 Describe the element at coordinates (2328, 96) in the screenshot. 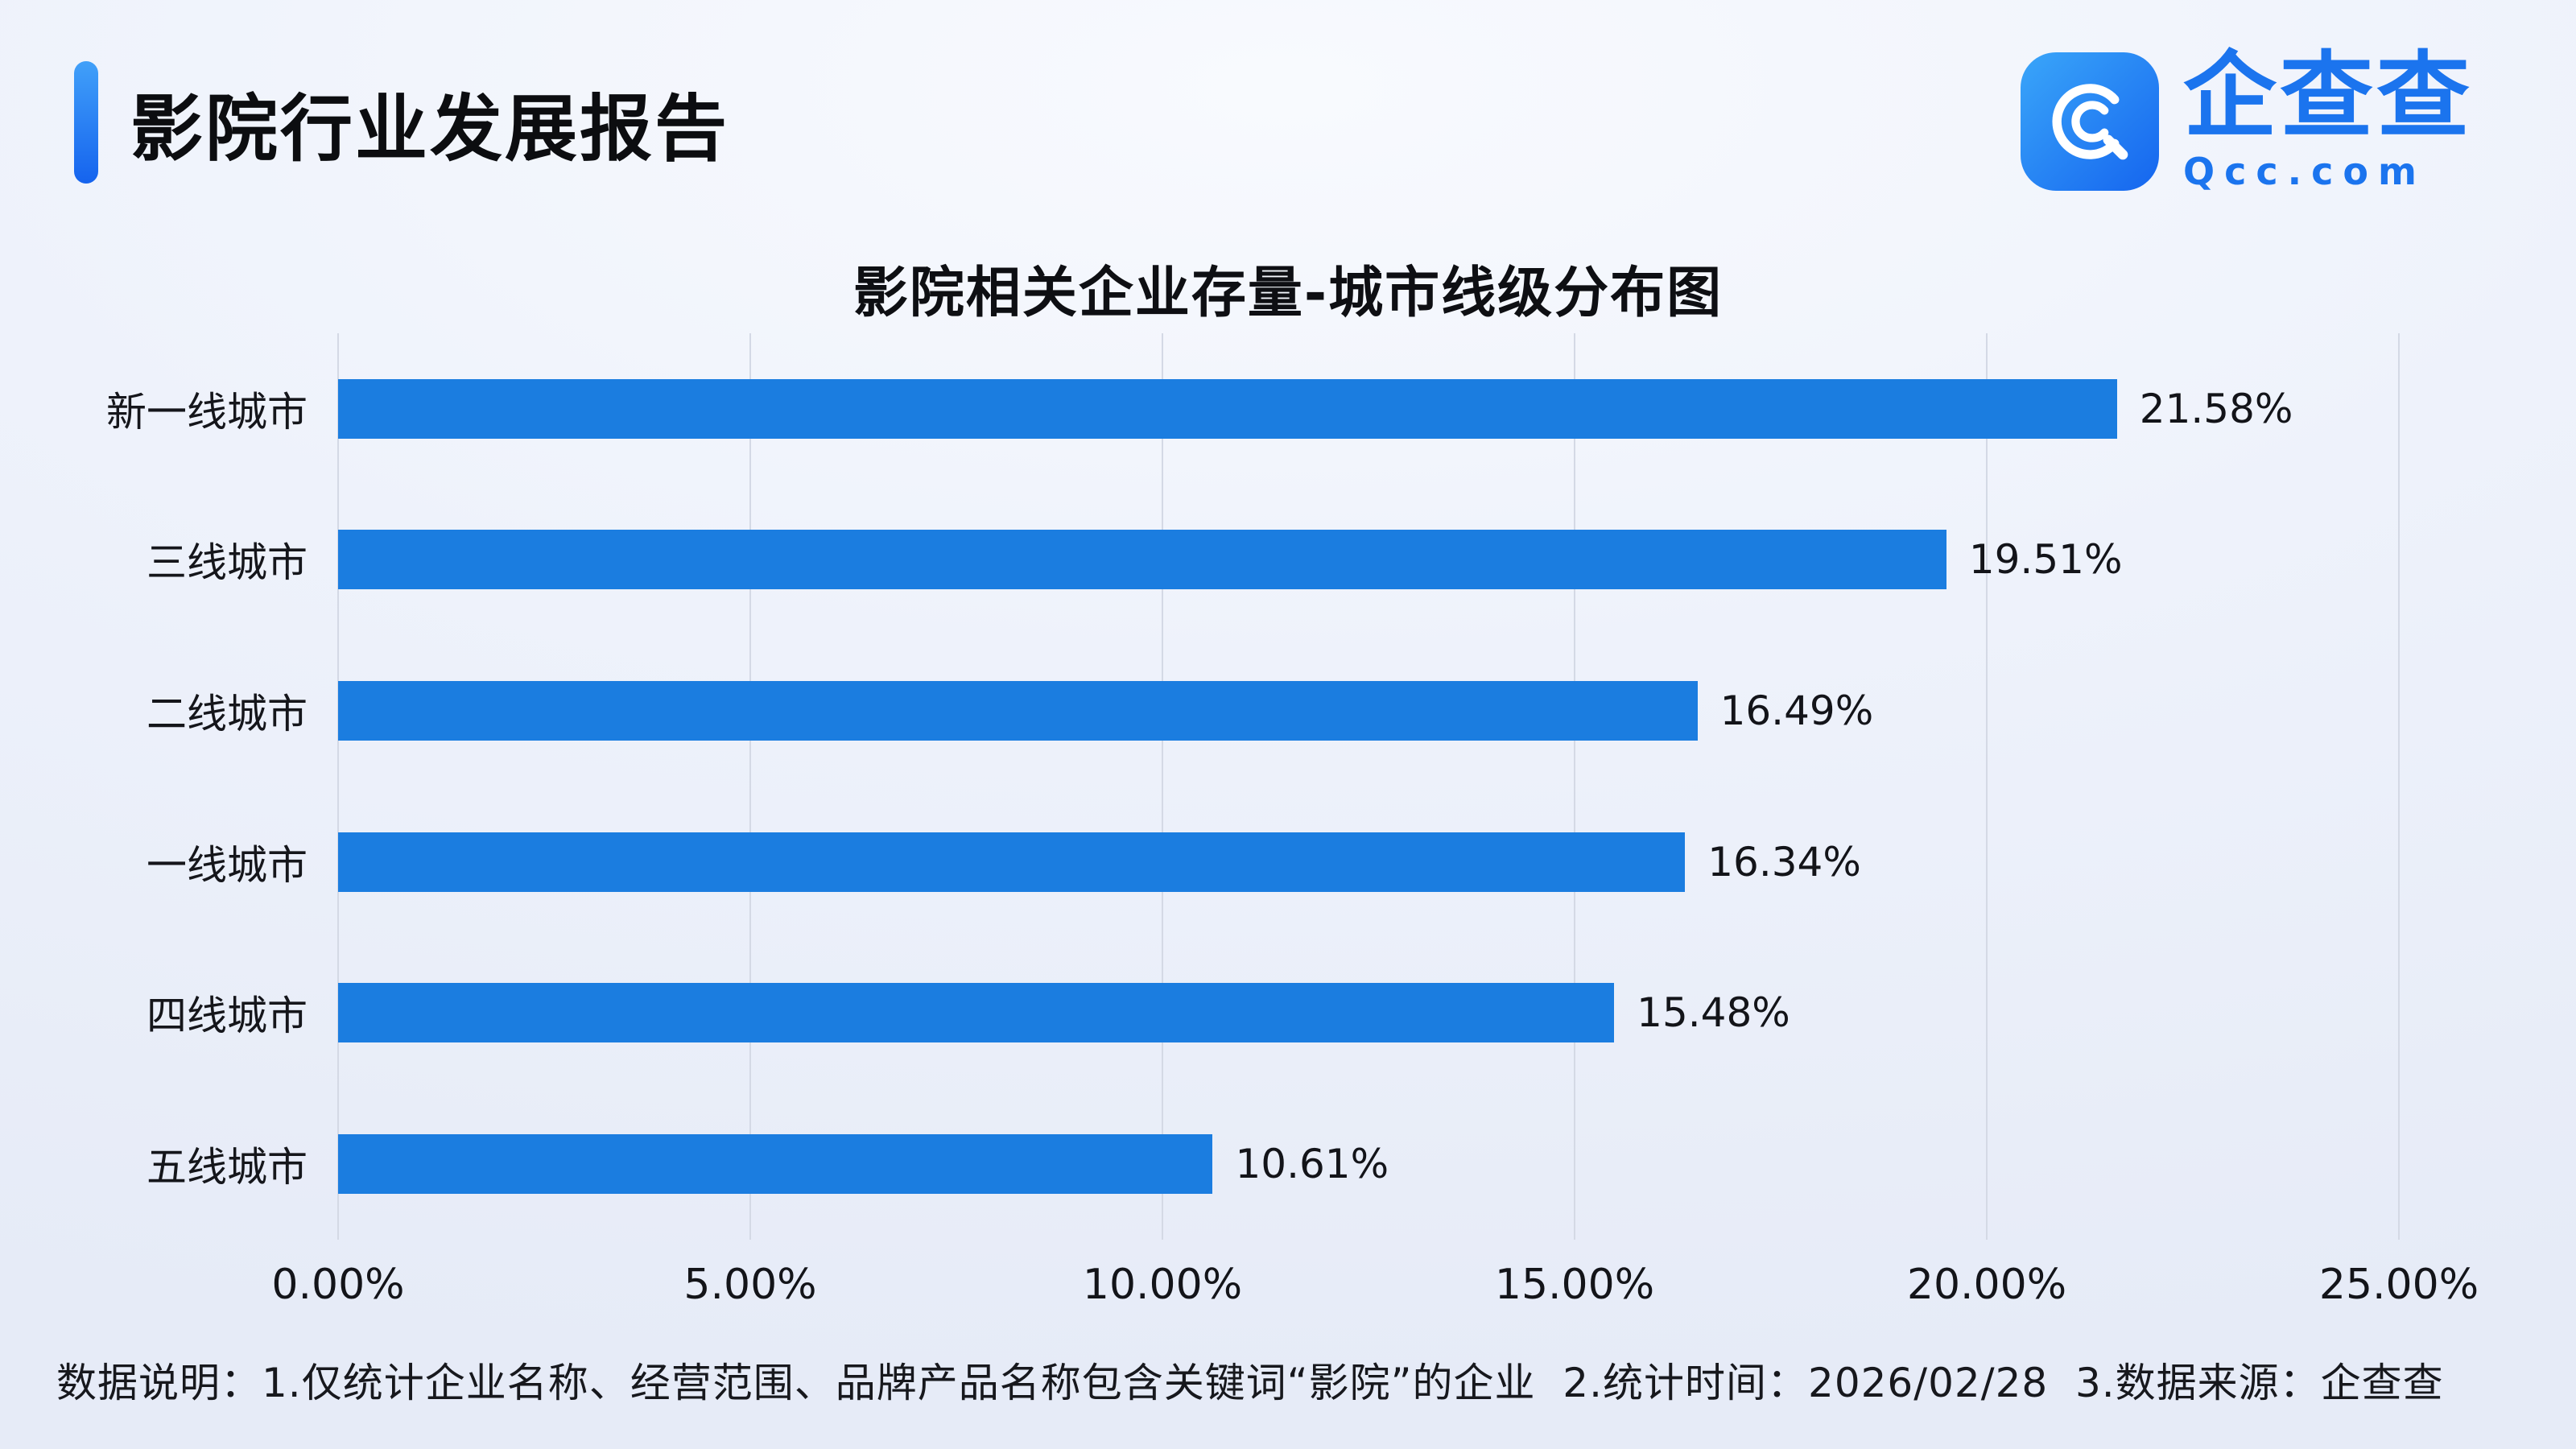

I see `qcc-logo-name: 企查查` at that location.